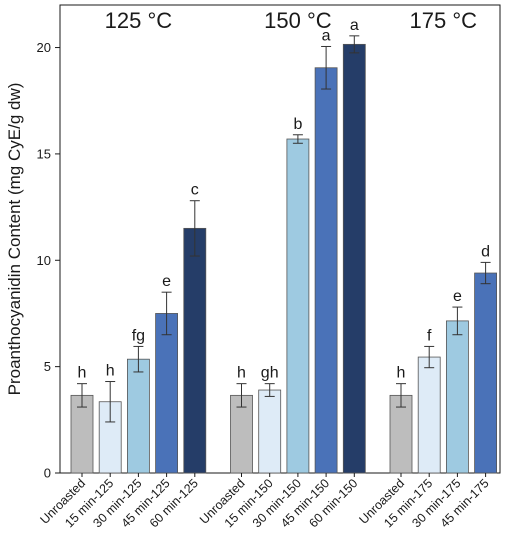 This screenshot has width=509, height=550. What do you see at coordinates (138, 335) in the screenshot?
I see `significance-letter: fg` at bounding box center [138, 335].